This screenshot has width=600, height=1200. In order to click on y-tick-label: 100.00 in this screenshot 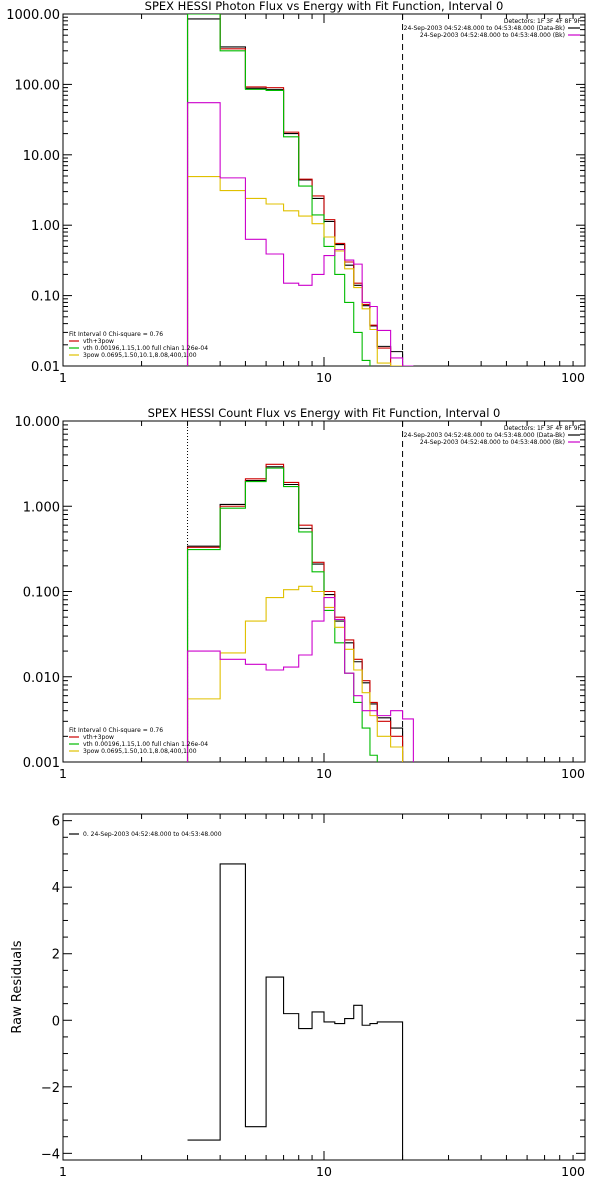, I will do `click(38, 85)`.